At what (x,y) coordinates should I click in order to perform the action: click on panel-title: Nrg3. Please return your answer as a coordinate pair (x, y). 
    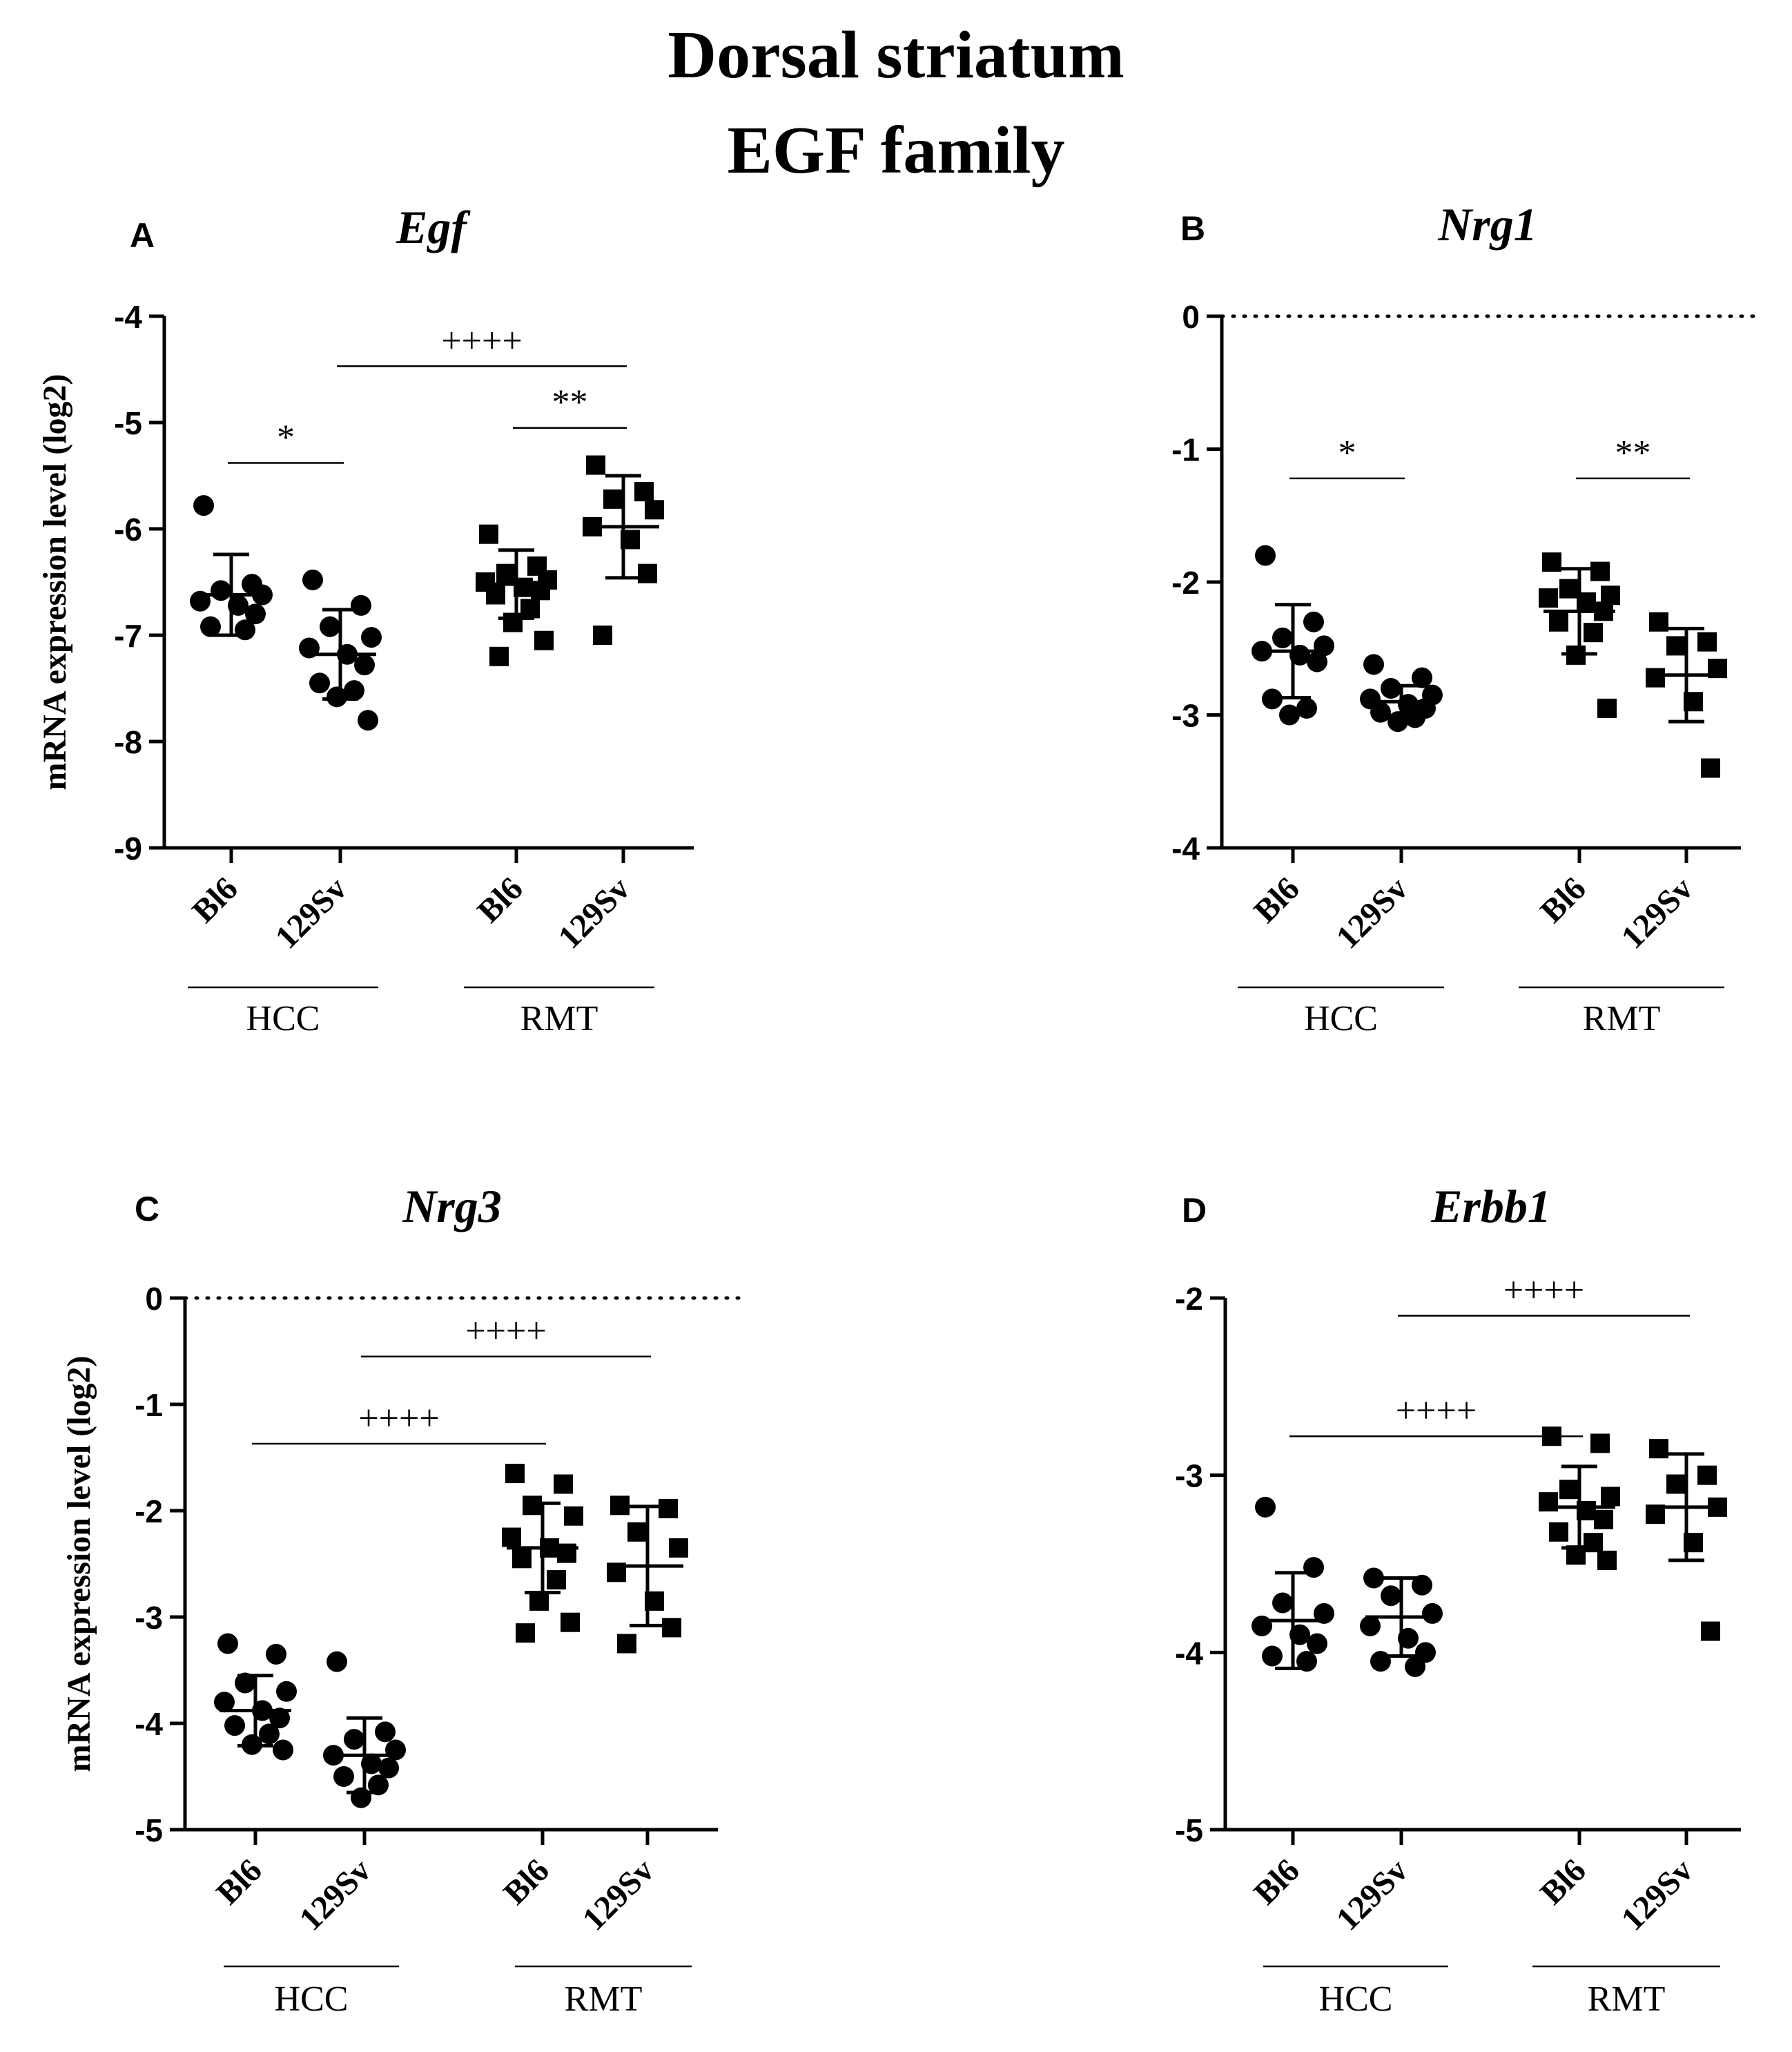
    Looking at the image, I should click on (452, 1206).